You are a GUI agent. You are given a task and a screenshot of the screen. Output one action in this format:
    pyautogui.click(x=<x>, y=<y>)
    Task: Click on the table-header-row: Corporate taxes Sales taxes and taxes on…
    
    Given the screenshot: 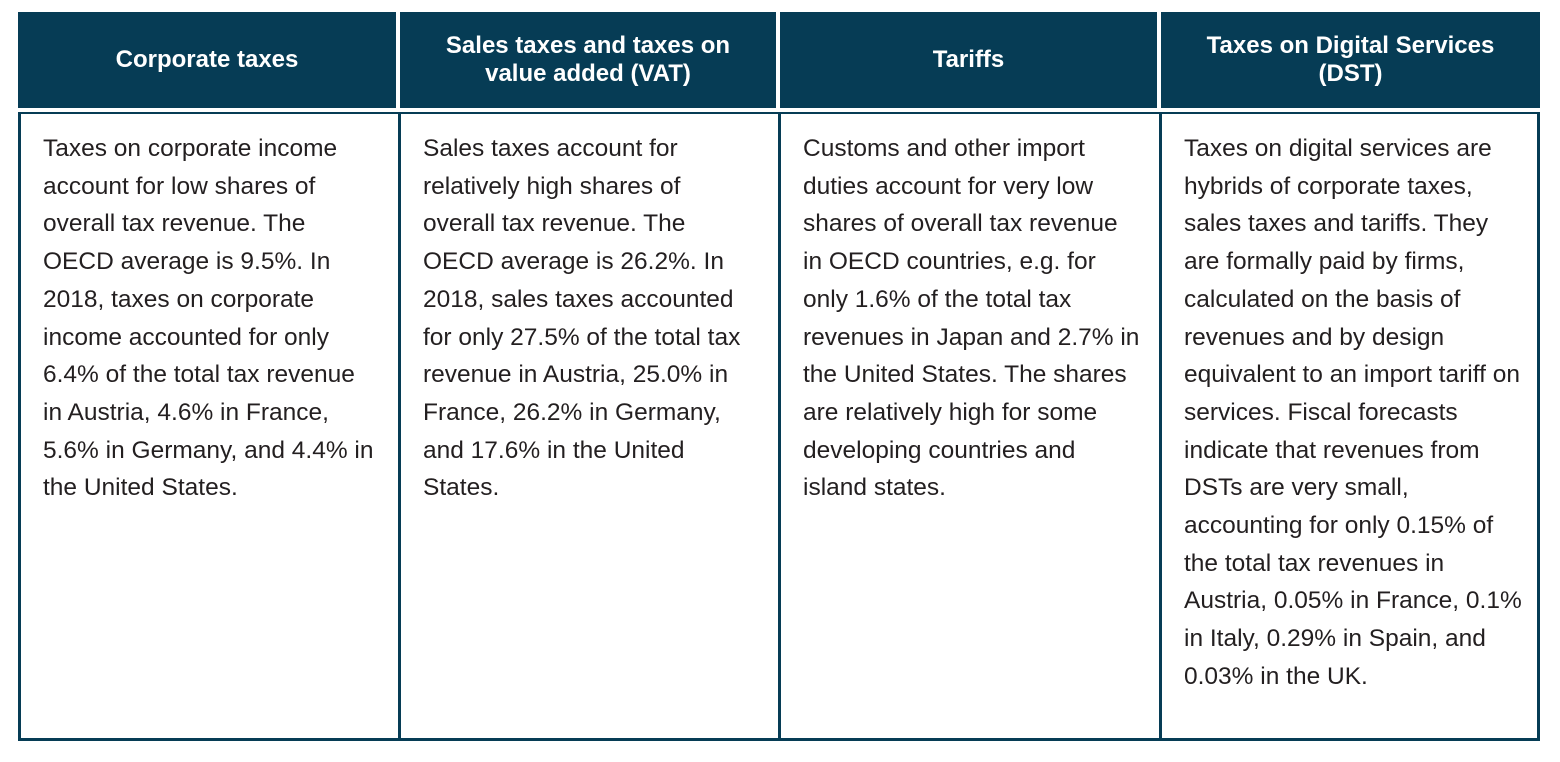 What is the action you would take?
    pyautogui.click(x=779, y=60)
    